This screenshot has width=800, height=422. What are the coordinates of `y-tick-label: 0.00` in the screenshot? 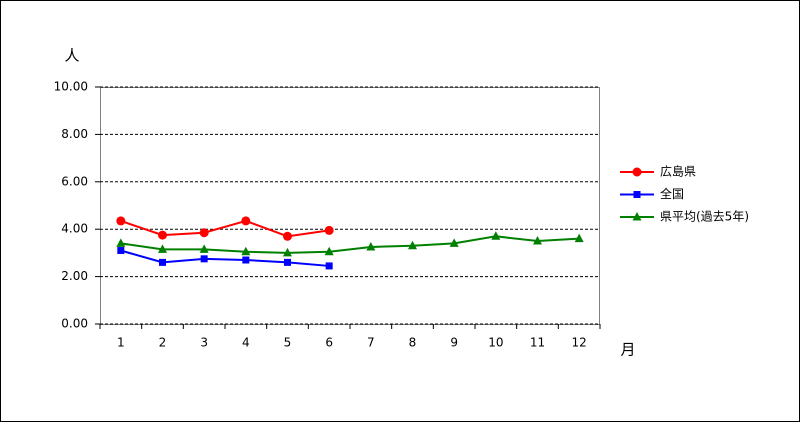 It's located at (74, 324).